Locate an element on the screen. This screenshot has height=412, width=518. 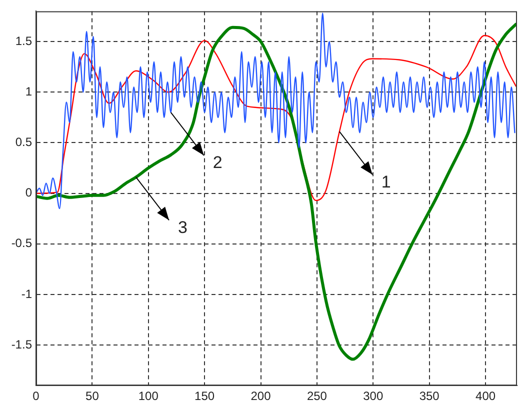
x-tick-label: 350 is located at coordinates (429, 396).